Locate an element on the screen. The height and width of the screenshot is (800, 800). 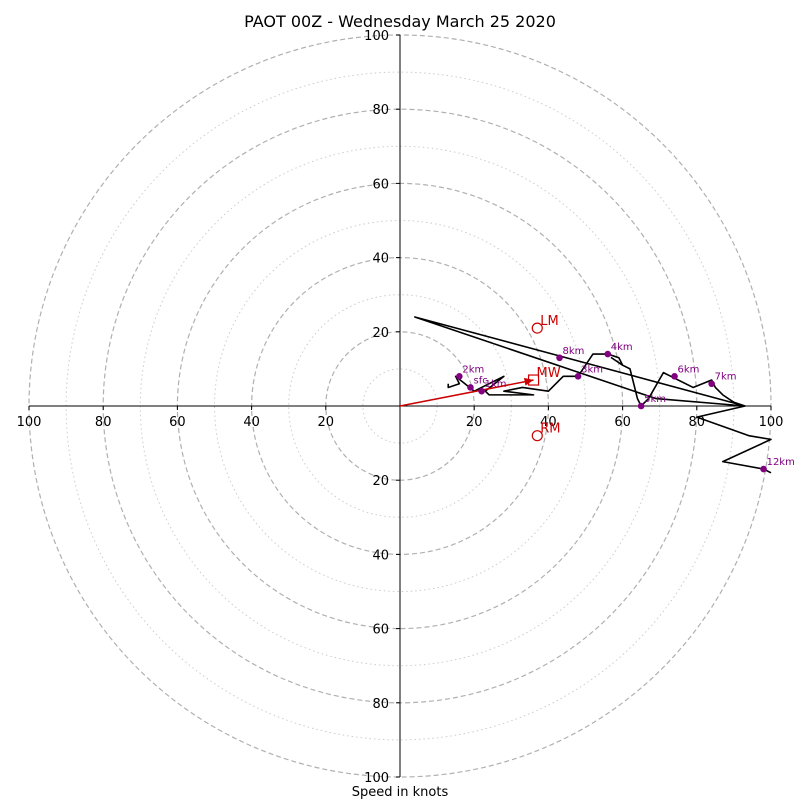
chart-title: PAOT 00Z - Wednesday March 25 2020 is located at coordinates (400, 21).